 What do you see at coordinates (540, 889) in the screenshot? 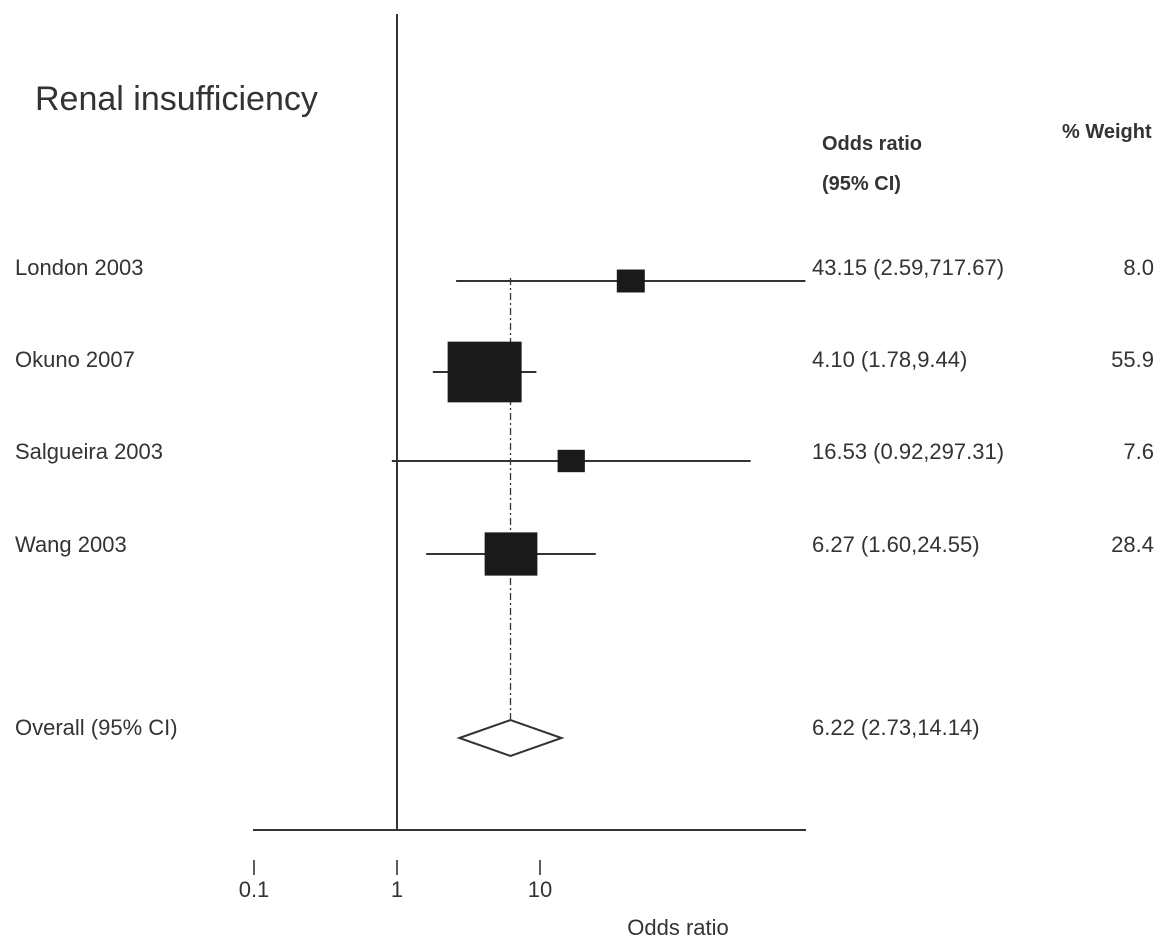
I see `x-axis-tick-label: 10` at bounding box center [540, 889].